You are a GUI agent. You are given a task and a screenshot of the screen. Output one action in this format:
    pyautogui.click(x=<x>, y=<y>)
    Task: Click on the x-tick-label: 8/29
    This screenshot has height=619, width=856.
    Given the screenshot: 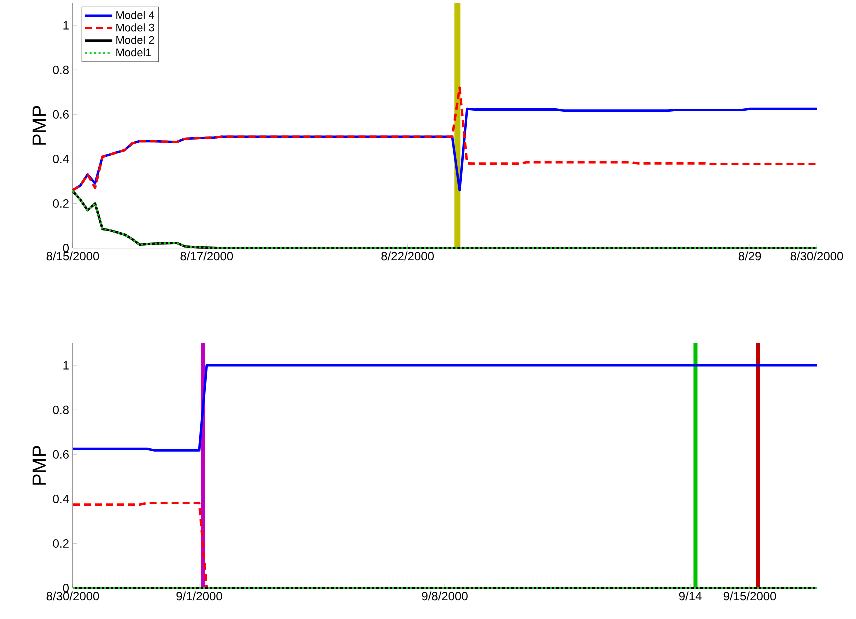 What is the action you would take?
    pyautogui.click(x=750, y=256)
    